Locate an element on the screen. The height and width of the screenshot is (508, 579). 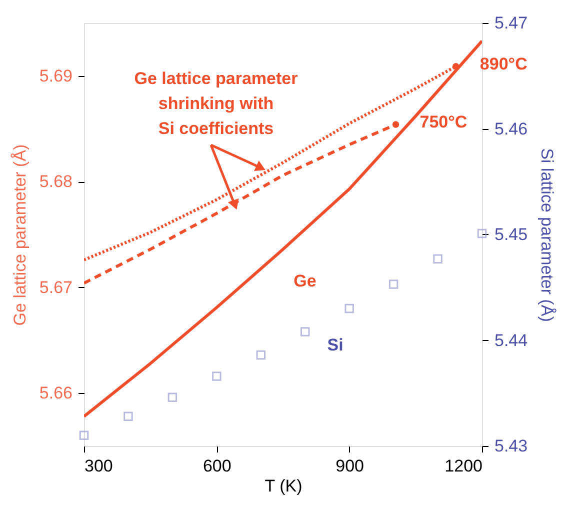
annotation: 750°C is located at coordinates (444, 122).